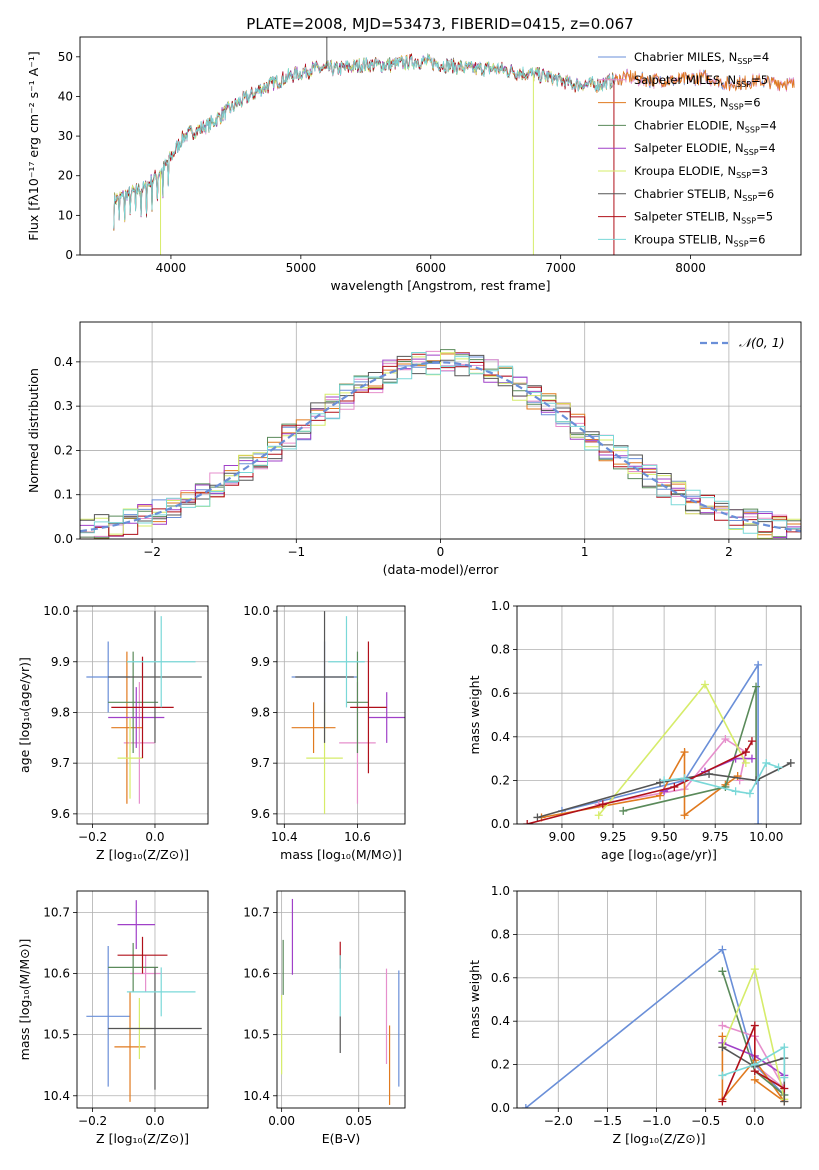 The height and width of the screenshot is (1170, 819). What do you see at coordinates (440, 285) in the screenshot?
I see `x-axis-label: wavelength [Angstrom, rest frame]` at bounding box center [440, 285].